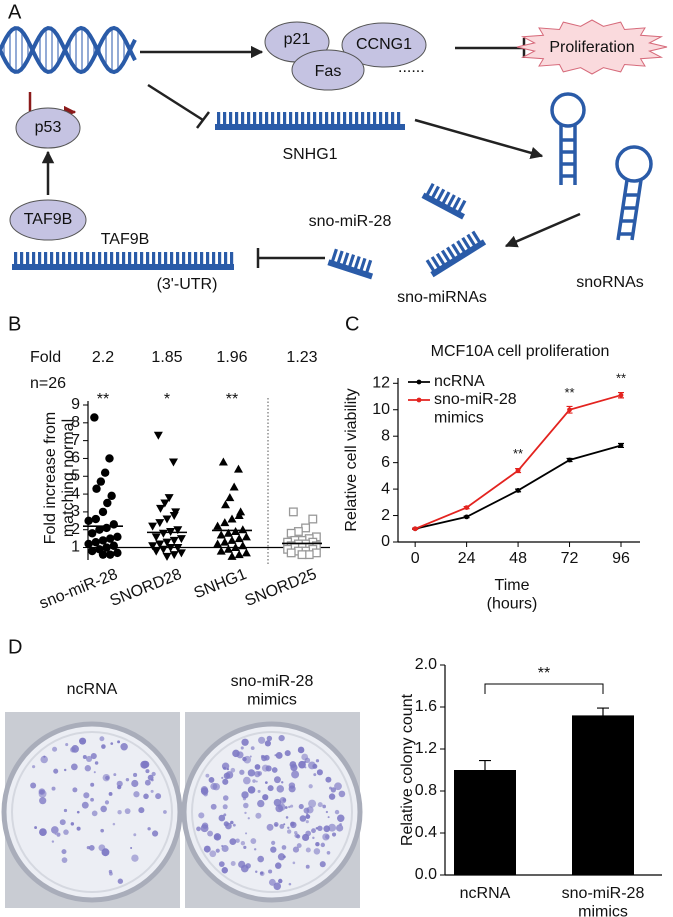  I want to click on legend-swatch, so click(419, 400).